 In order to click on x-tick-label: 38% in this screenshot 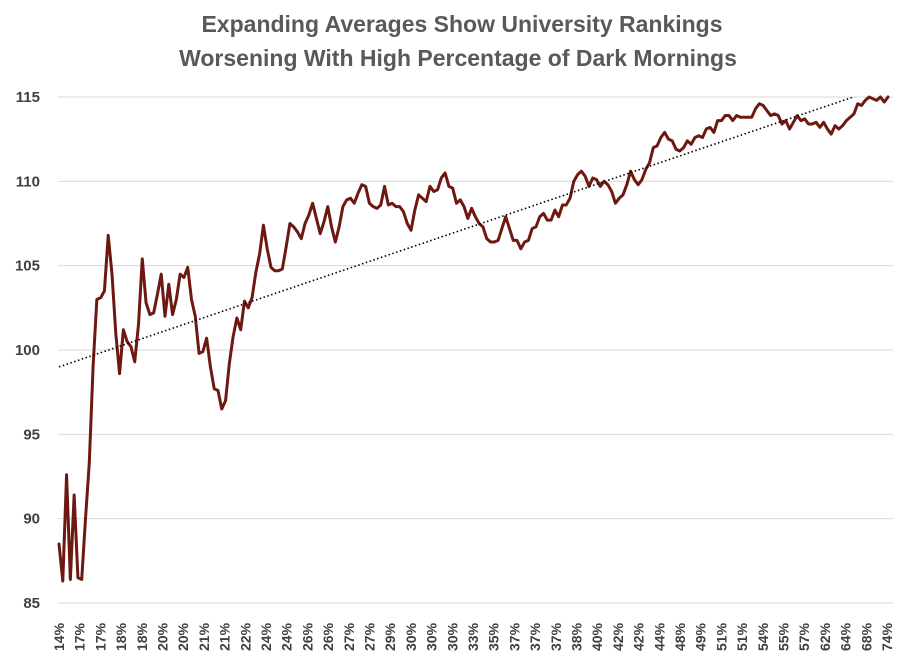, I will do `click(577, 636)`.